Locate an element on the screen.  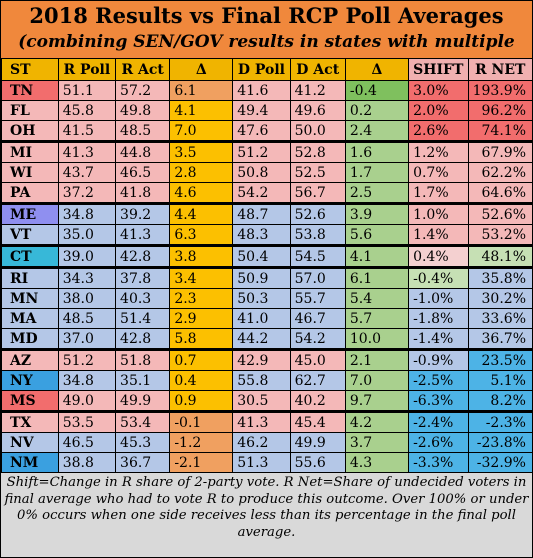
shift-cell: 3.0% is located at coordinates (438, 90).